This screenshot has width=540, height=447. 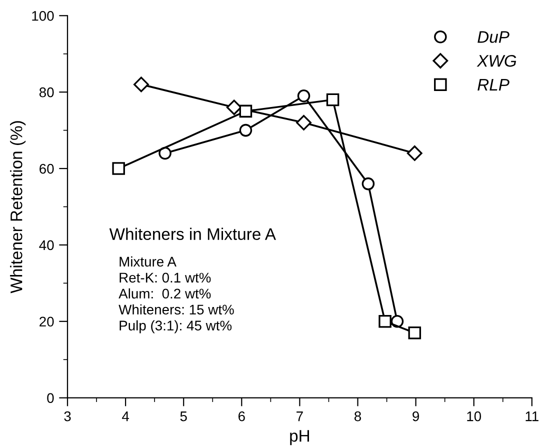 What do you see at coordinates (47, 169) in the screenshot?
I see `y-tick-label: 60` at bounding box center [47, 169].